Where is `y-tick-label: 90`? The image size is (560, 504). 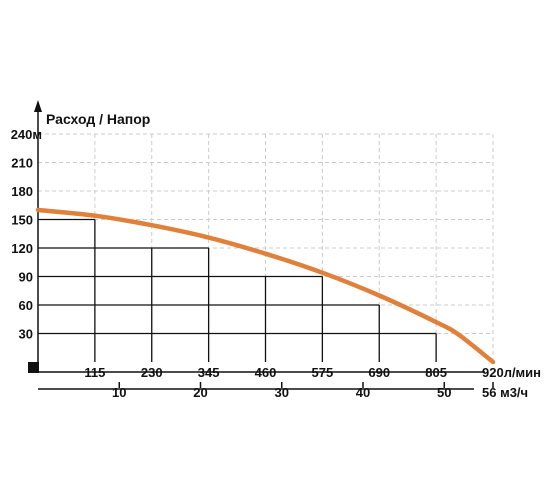 y-tick-label: 90 is located at coordinates (26, 277).